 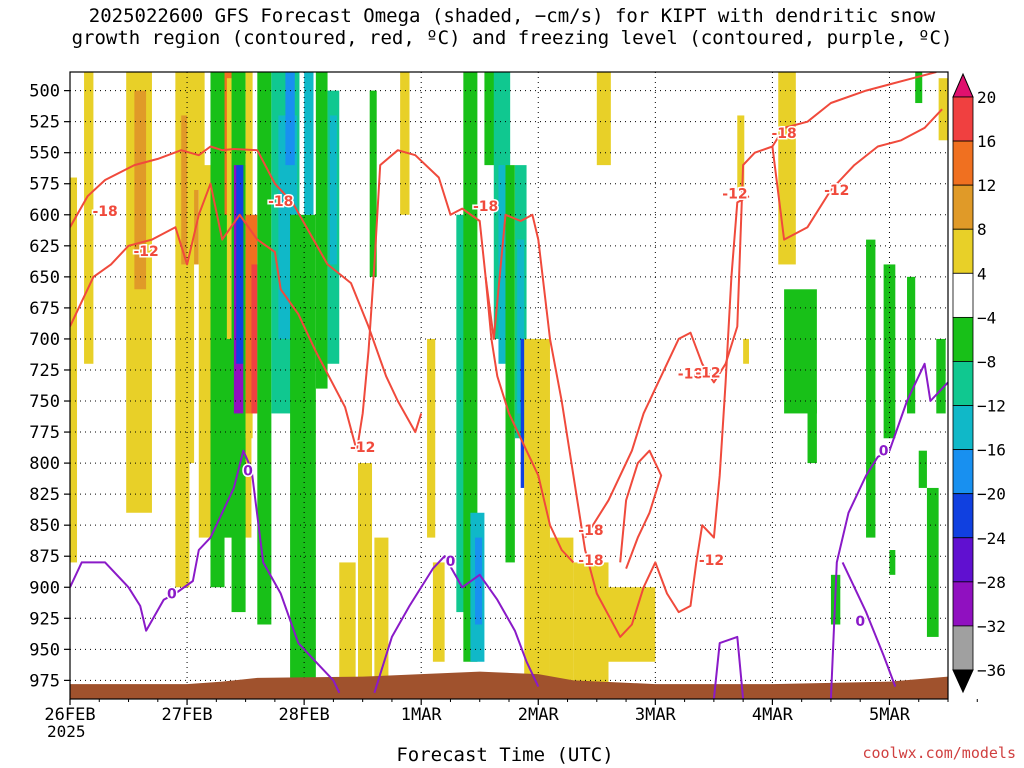 What do you see at coordinates (991, 582) in the screenshot?
I see `colorbar-label: −28` at bounding box center [991, 582].